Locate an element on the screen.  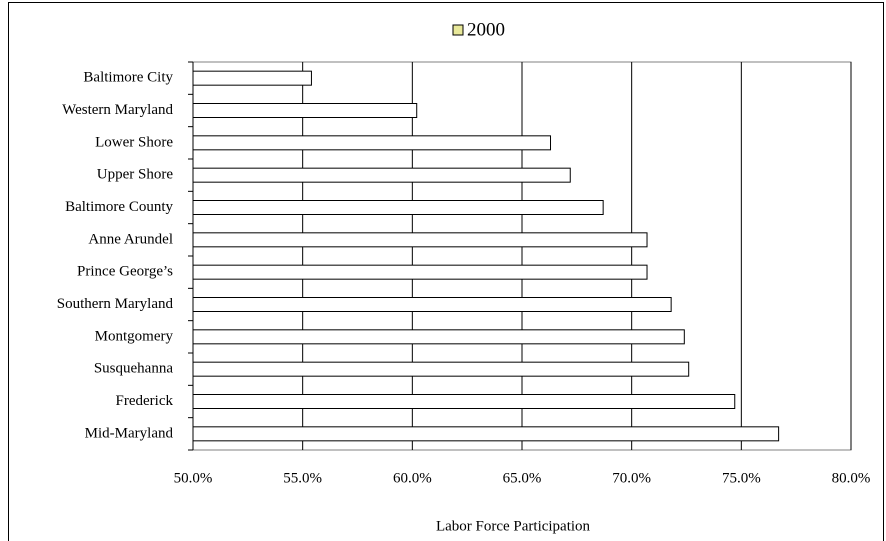
y-tick-label: Prince George’s is located at coordinates (125, 272).